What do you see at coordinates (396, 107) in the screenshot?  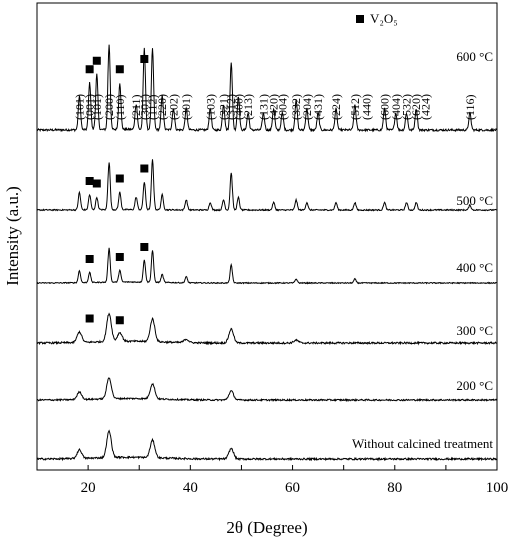 I see `hkl-label: (404)` at bounding box center [396, 107].